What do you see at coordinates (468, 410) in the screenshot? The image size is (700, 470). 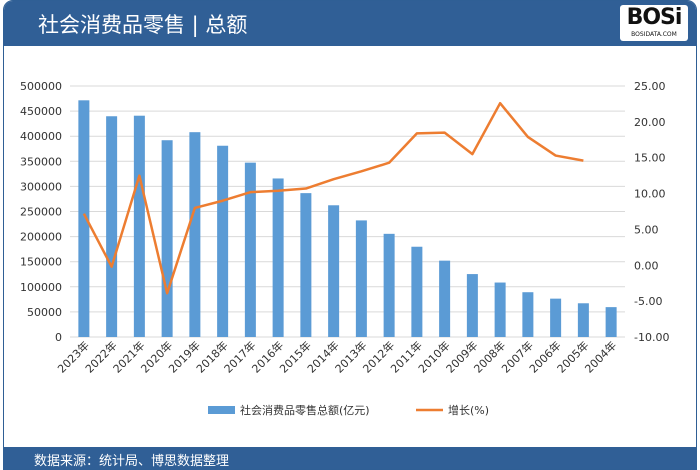 I see `legend-line-label: 增长(%)` at bounding box center [468, 410].